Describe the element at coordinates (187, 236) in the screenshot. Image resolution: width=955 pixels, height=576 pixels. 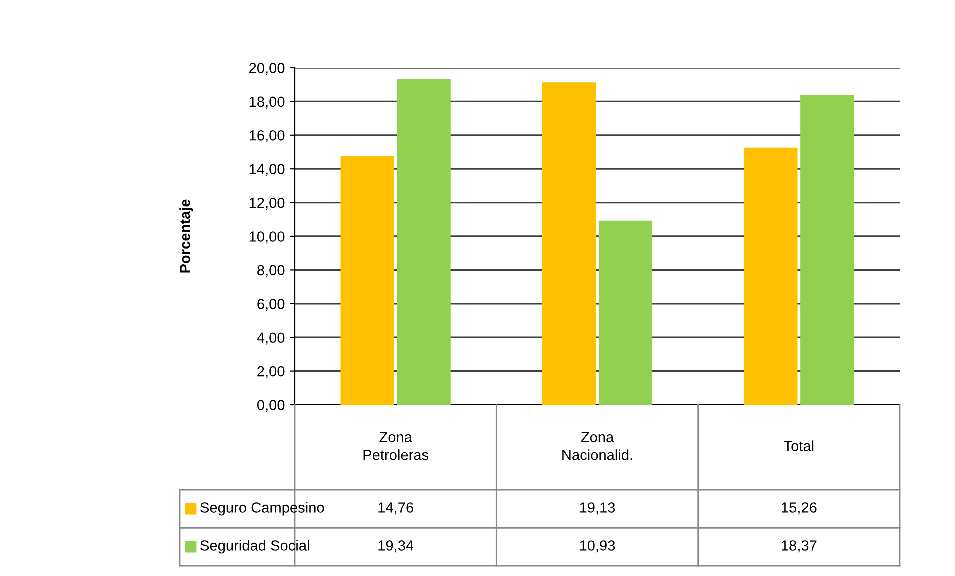
I see `y-axis-title: Porcentaje` at that location.